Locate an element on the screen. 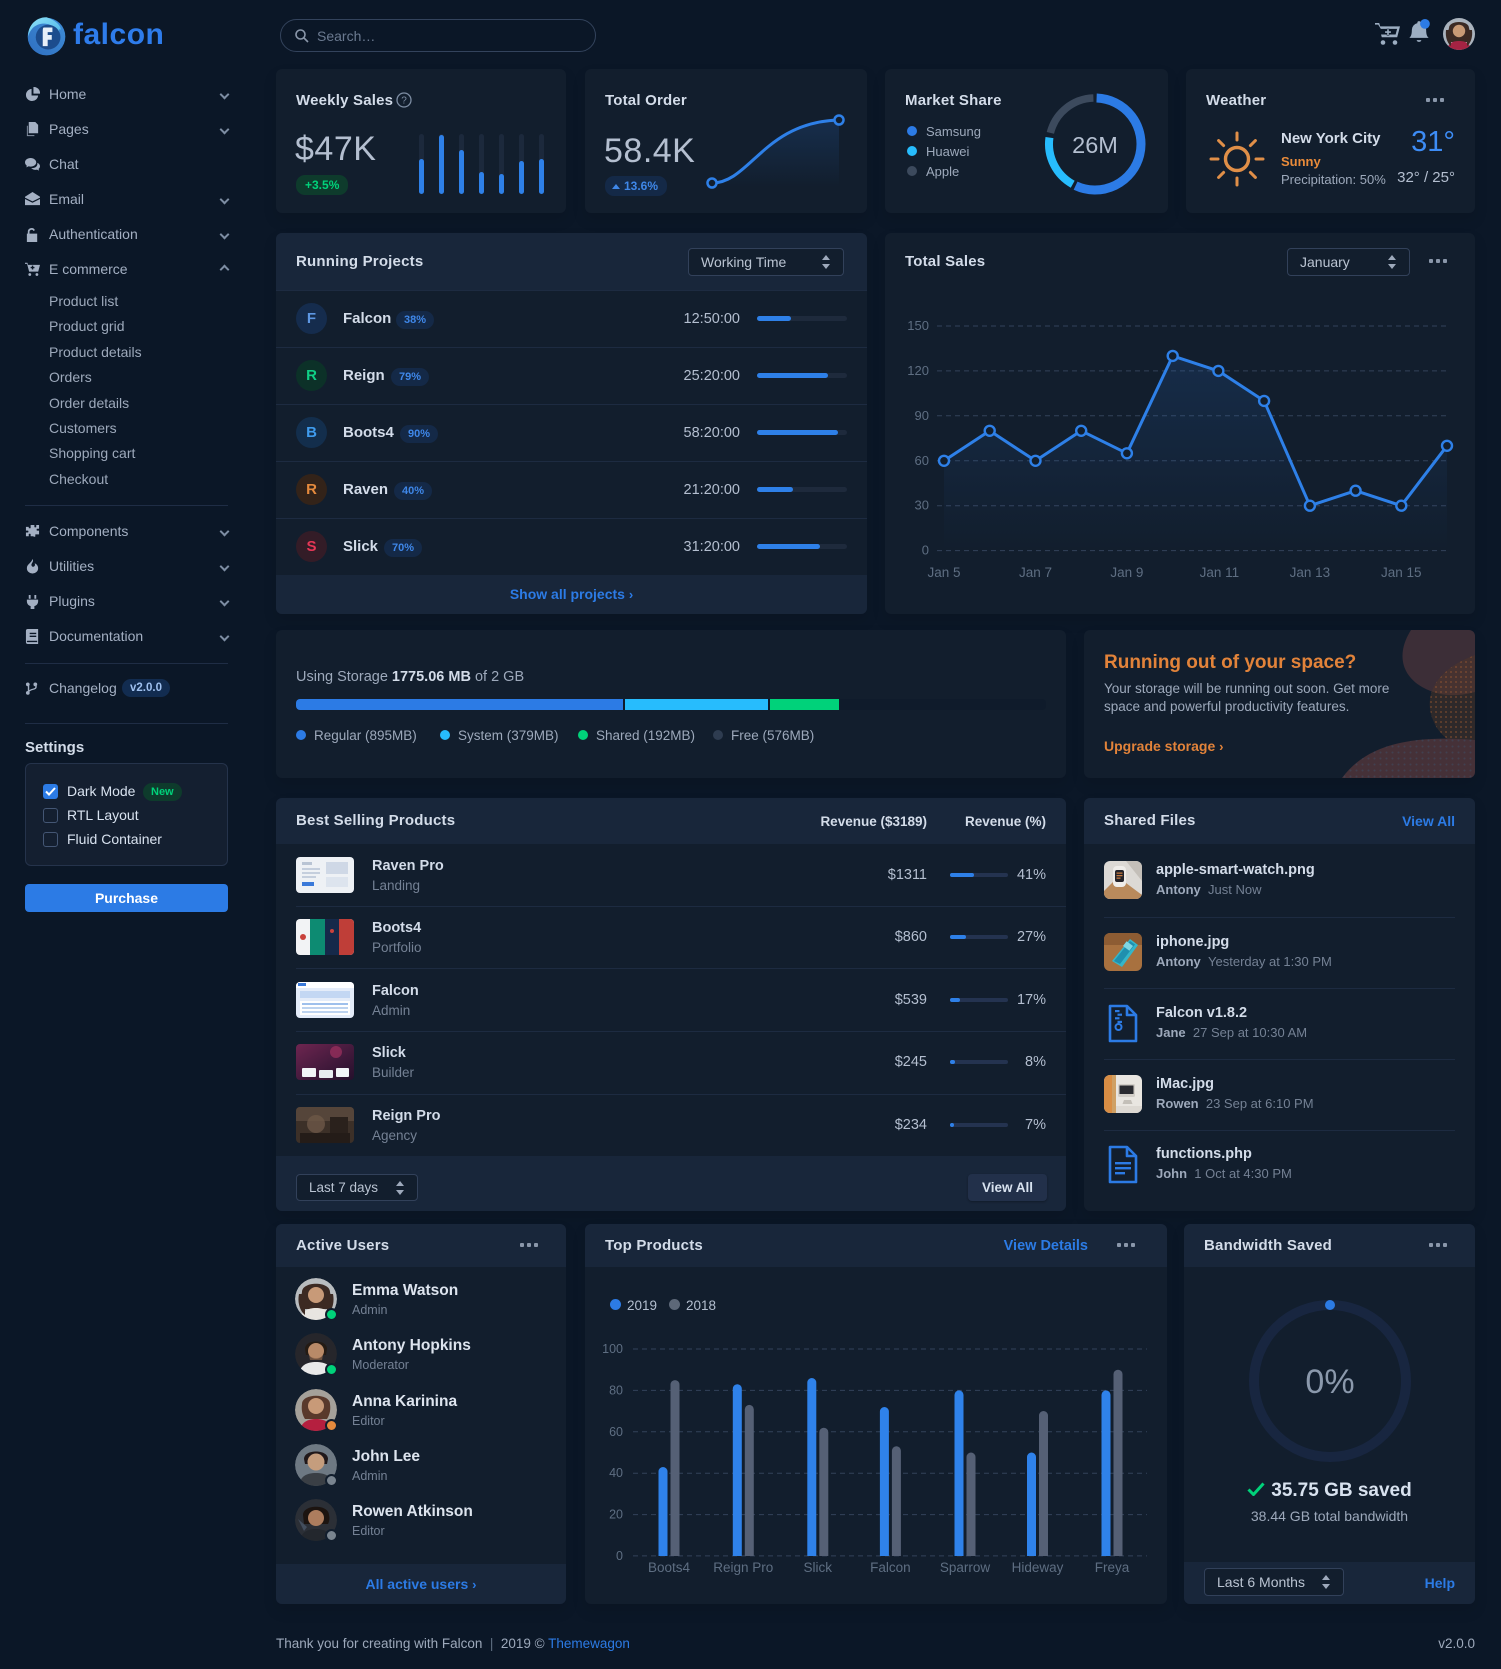  svg-text: 120 is located at coordinates (918, 370).